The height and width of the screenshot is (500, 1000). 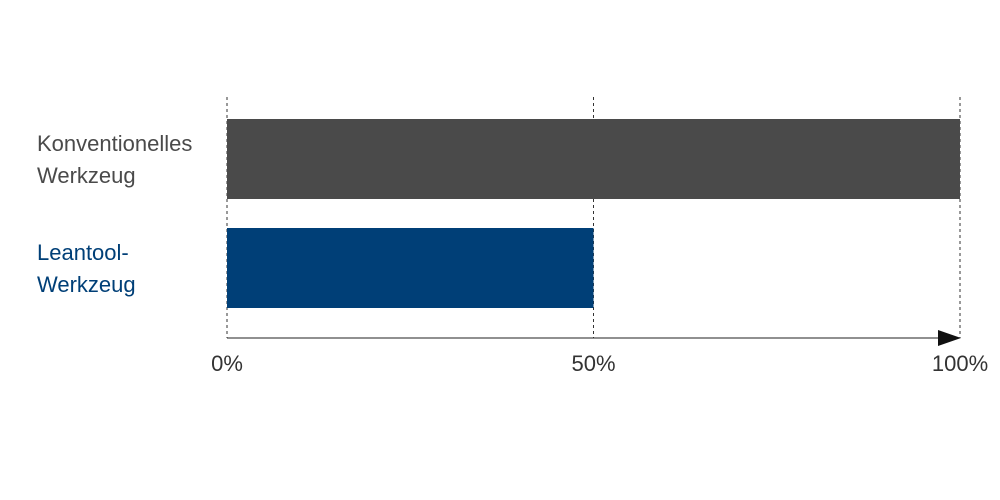 What do you see at coordinates (114, 159) in the screenshot?
I see `category-label: Konventionelles Werkzeug` at bounding box center [114, 159].